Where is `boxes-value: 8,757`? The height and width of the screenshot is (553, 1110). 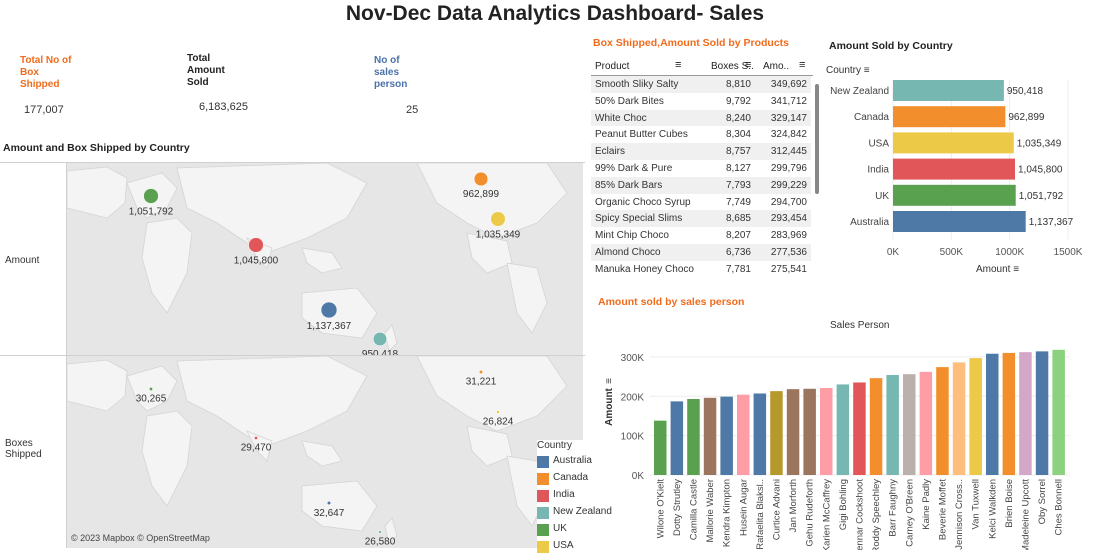 boxes-value: 8,757 is located at coordinates (738, 152).